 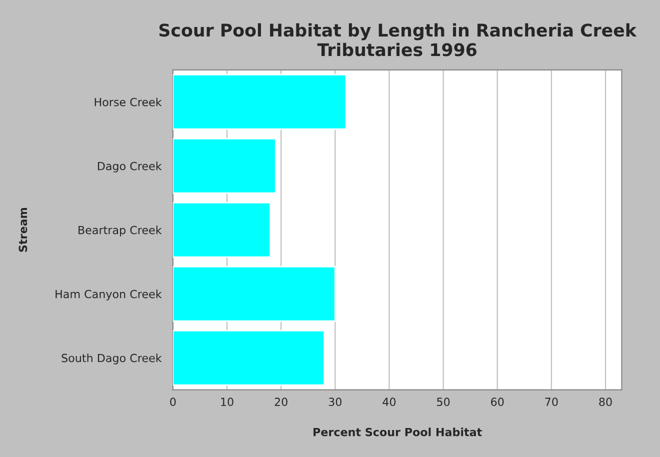 I want to click on y-tick-label: South Dago Creek, so click(x=112, y=359).